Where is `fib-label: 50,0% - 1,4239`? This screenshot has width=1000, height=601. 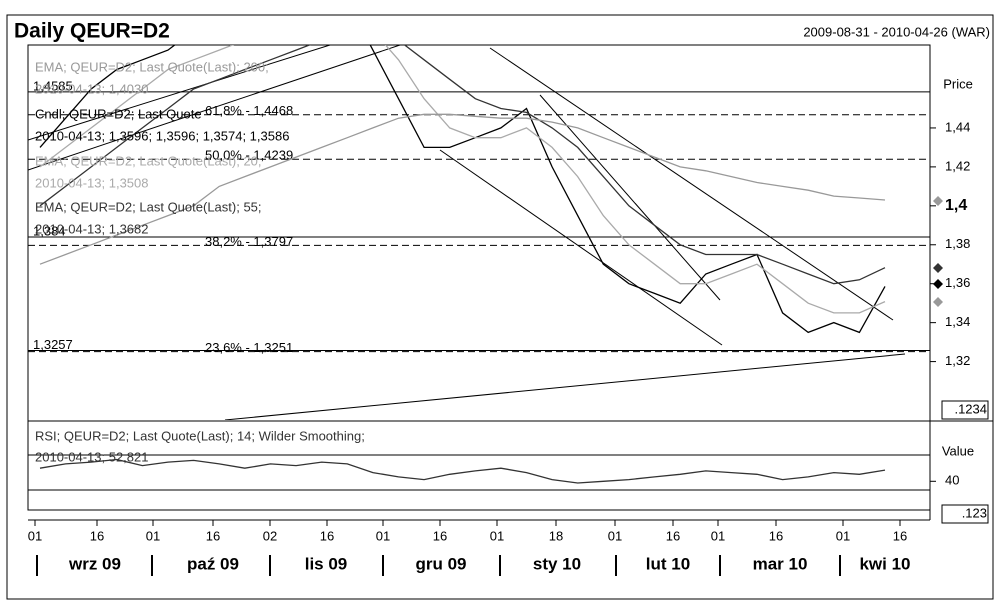 fib-label: 50,0% - 1,4239 is located at coordinates (249, 155).